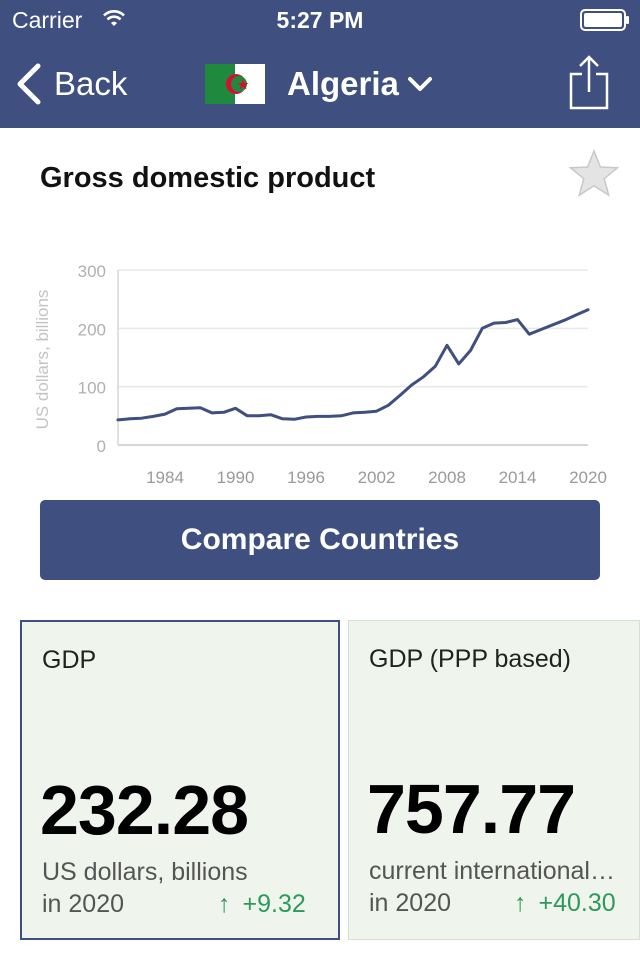 The image size is (640, 960). I want to click on compare-countries-button: Compare Countries, so click(320, 540).